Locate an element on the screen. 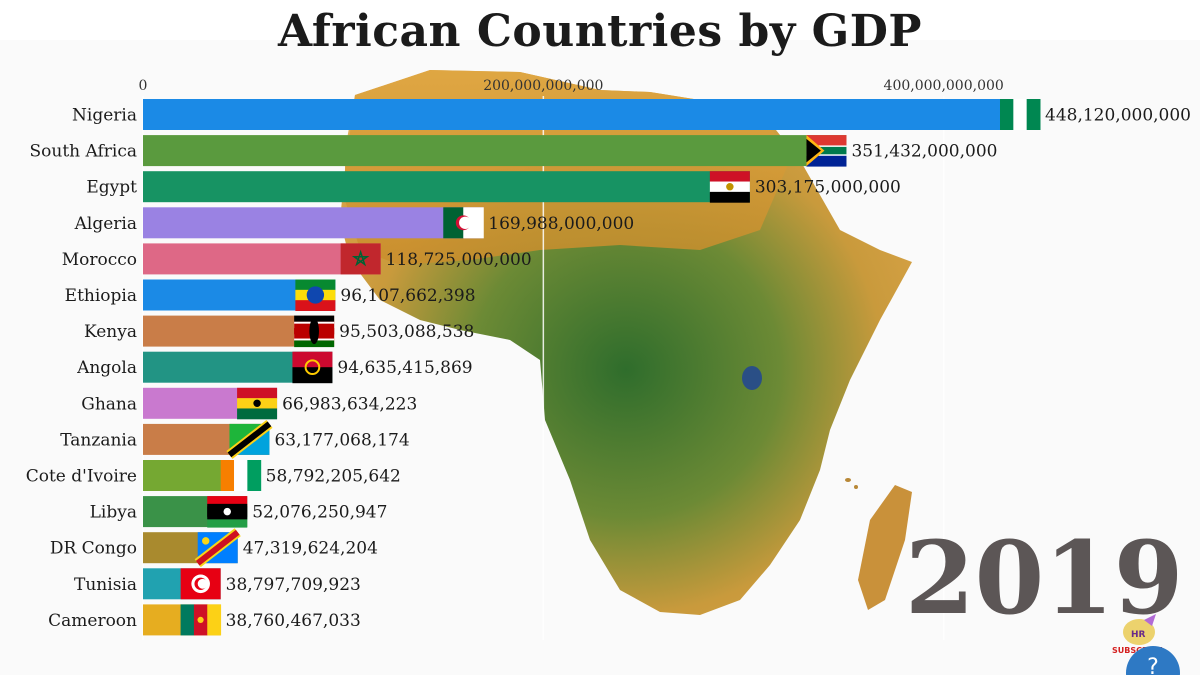 This screenshot has height=675, width=1200. value-label: 118,725,000,000 is located at coordinates (459, 260).